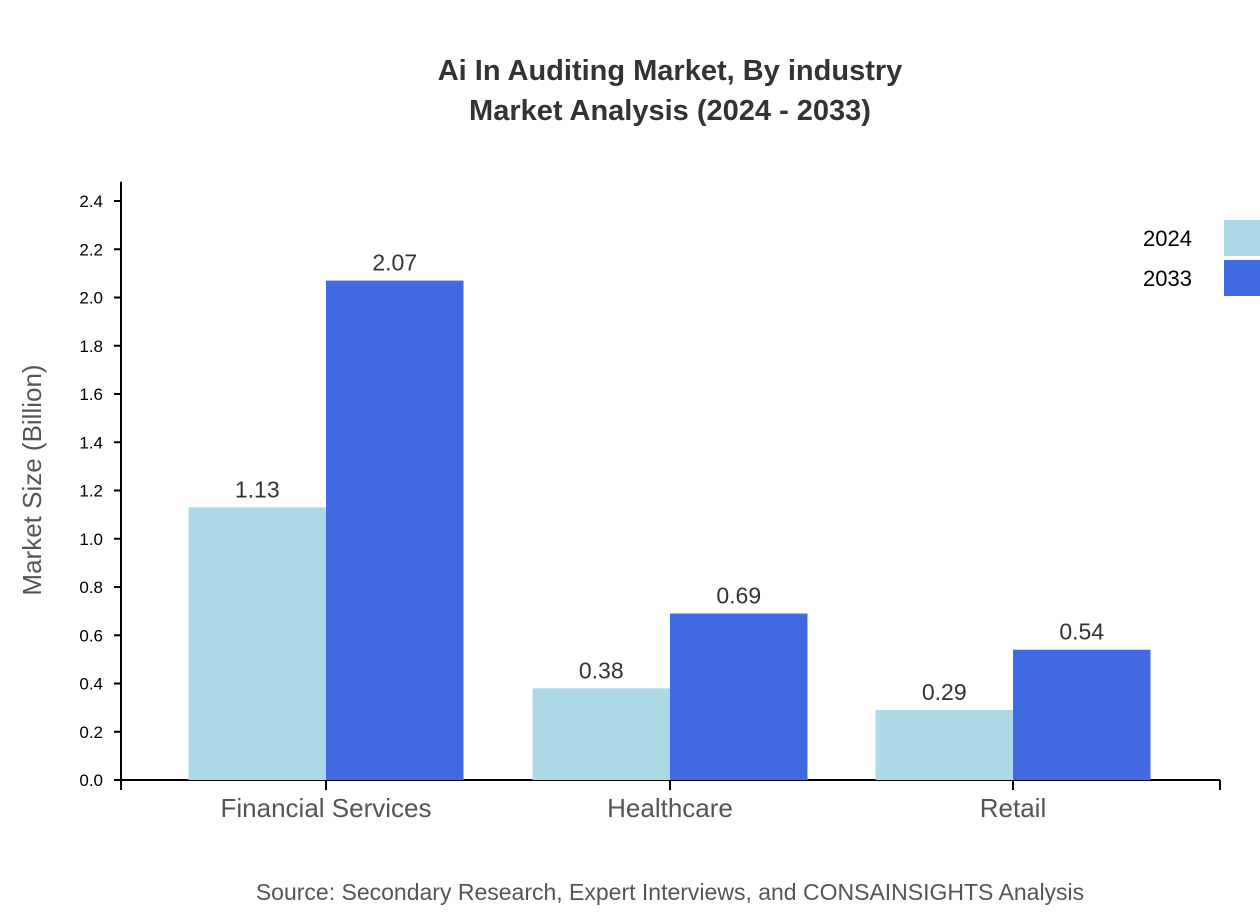  Describe the element at coordinates (91, 539) in the screenshot. I see `y-tick-label: 1.0` at that location.